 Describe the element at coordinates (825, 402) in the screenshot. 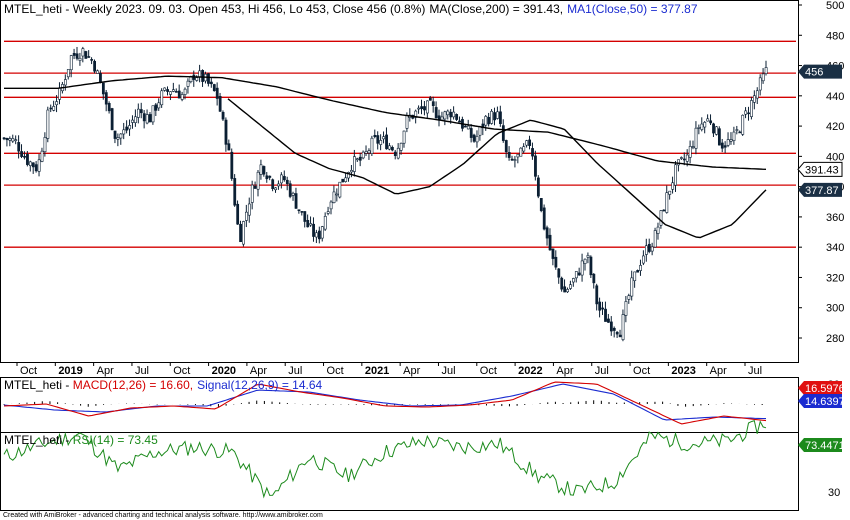

I see `signal-tag-text: 14.6397` at that location.